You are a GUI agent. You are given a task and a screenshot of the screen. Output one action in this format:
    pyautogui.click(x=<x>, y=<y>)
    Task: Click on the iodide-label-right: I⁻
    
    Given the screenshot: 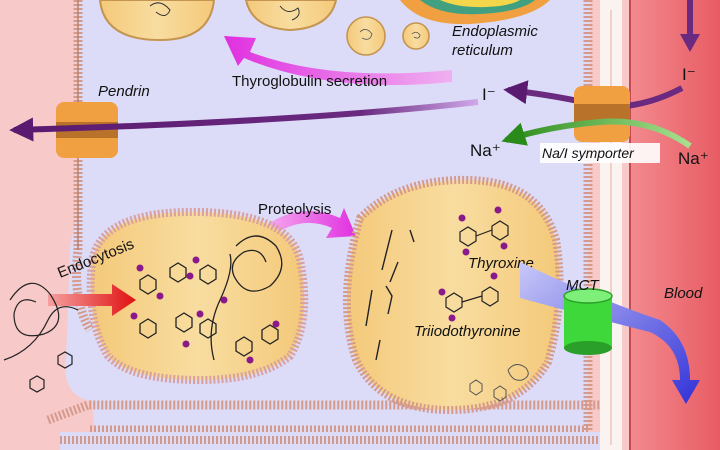 What is the action you would take?
    pyautogui.click(x=689, y=74)
    